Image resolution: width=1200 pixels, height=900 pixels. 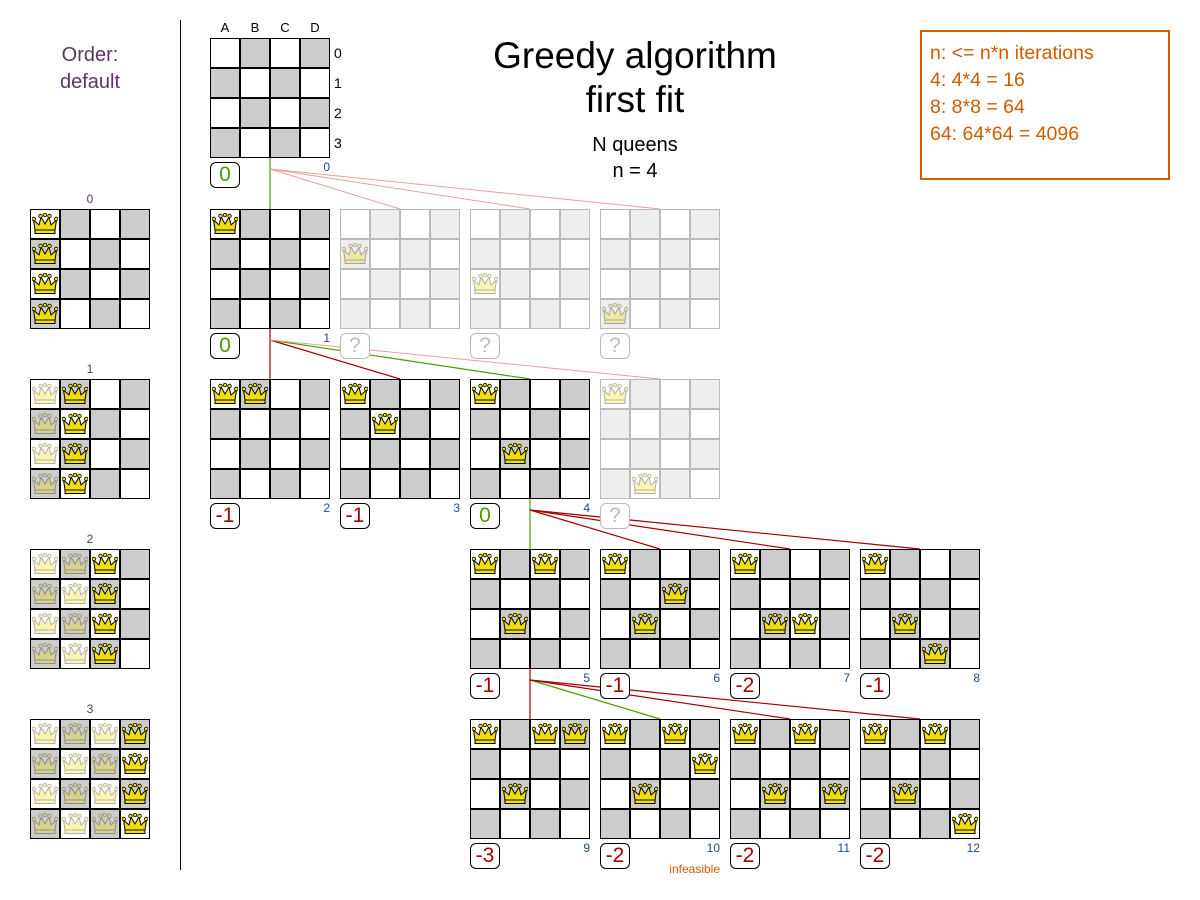 I want to click on page-title: Greedy algorithm first fit, so click(x=635, y=78).